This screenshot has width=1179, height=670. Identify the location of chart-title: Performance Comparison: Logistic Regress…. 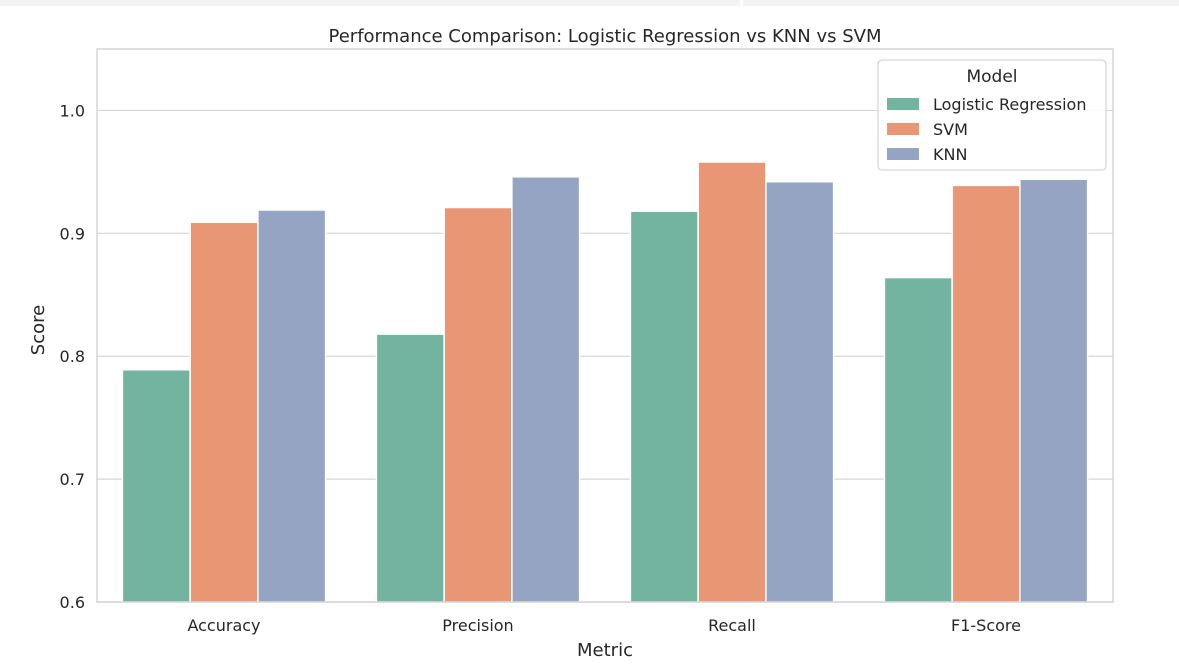
(605, 36).